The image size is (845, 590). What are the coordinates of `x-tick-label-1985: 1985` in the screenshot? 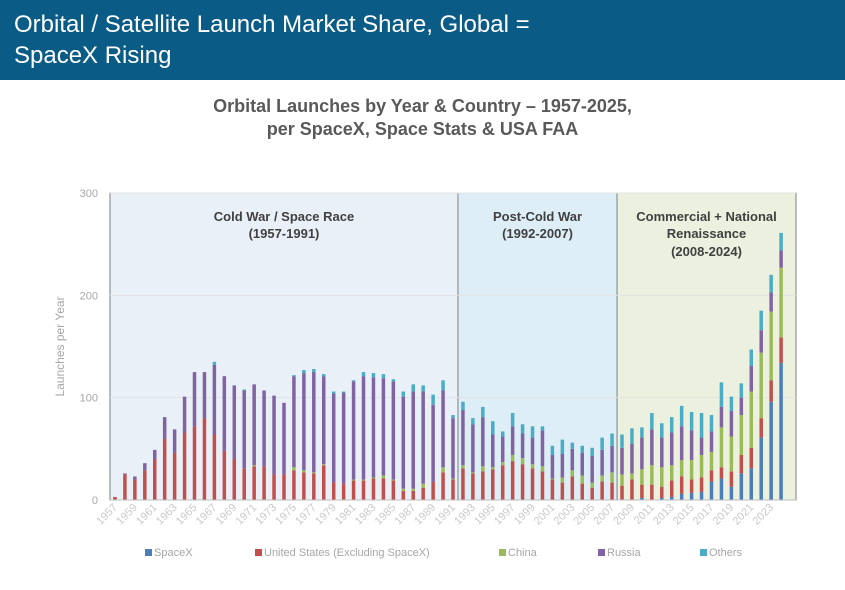 It's located at (386, 515).